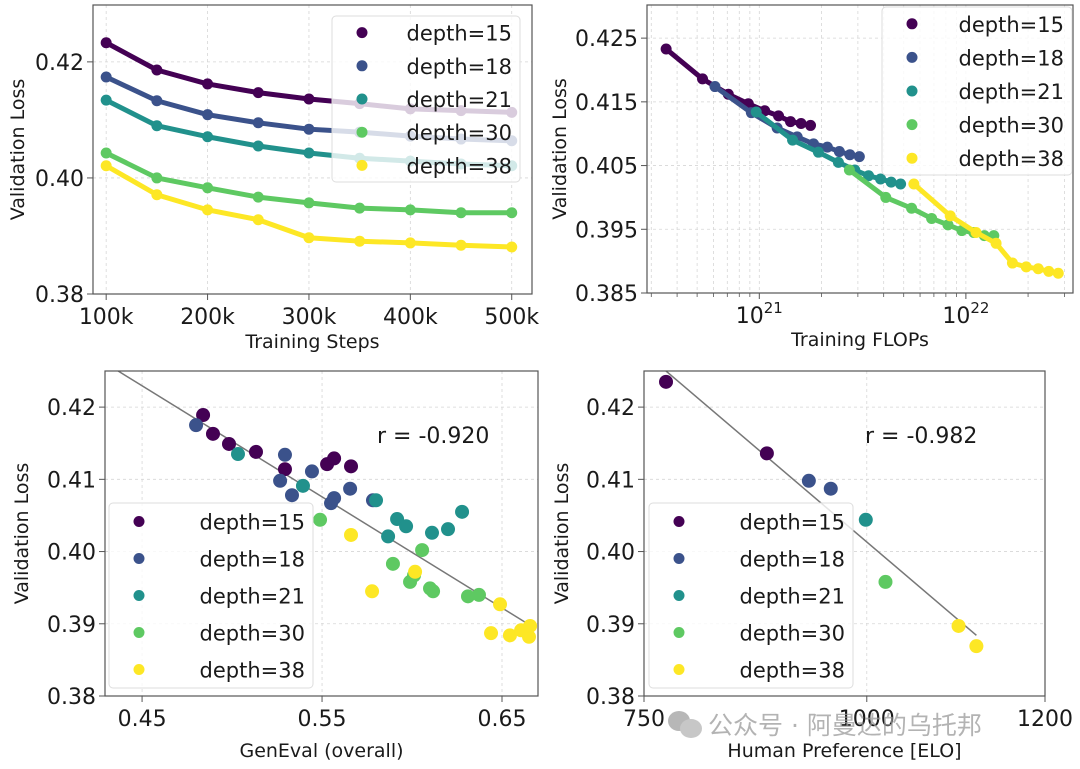 Image resolution: width=1080 pixels, height=769 pixels. What do you see at coordinates (606, 230) in the screenshot?
I see `y-tick-label: 0.395` at bounding box center [606, 230].